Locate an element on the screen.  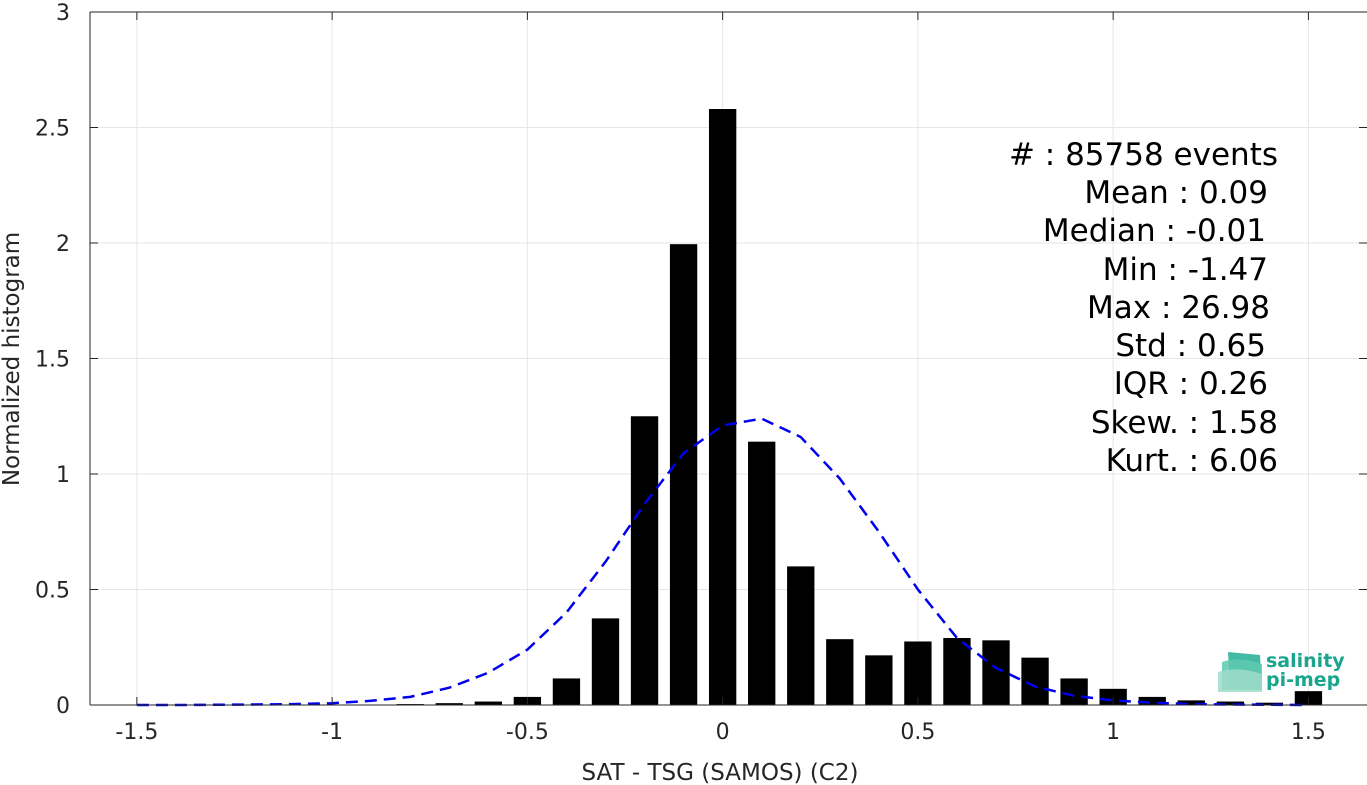
stat-skew: Skew. : 1.58 is located at coordinates (1184, 423).